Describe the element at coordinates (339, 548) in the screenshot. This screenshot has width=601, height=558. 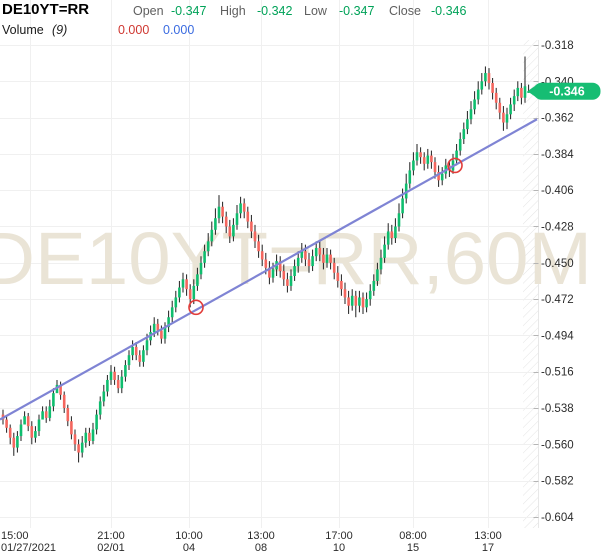
I see `x-tick-date: 10` at that location.